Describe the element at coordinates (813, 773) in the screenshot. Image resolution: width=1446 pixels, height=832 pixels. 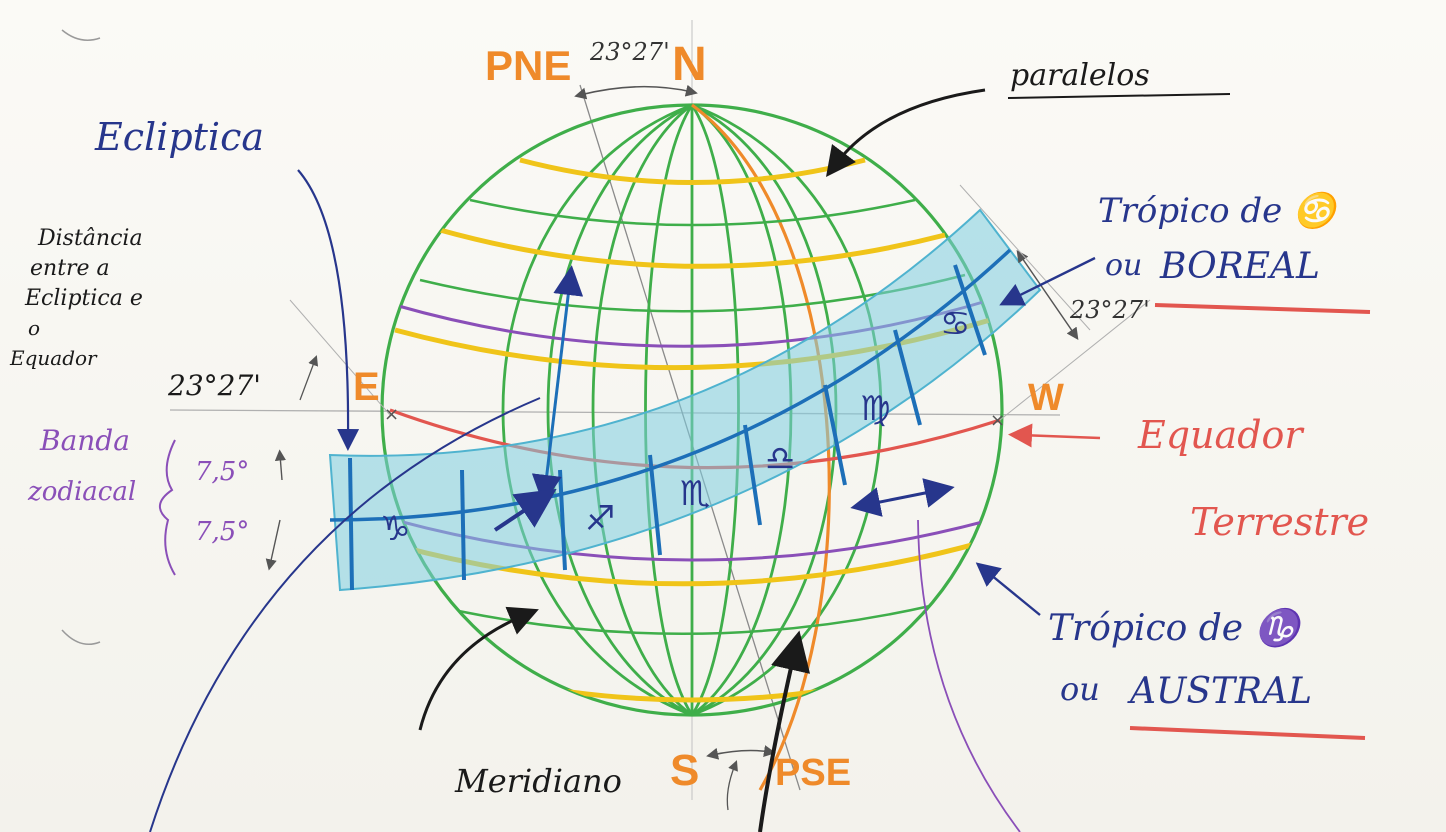
I see `pse-label: PSE` at that location.